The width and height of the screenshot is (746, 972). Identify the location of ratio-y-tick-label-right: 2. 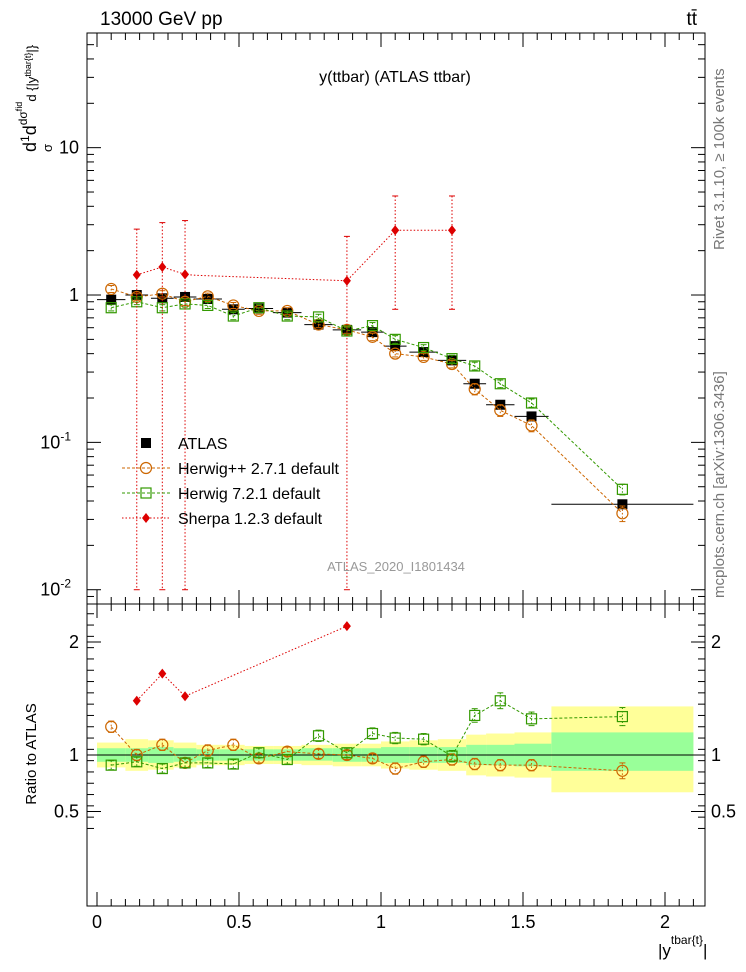
(716, 642).